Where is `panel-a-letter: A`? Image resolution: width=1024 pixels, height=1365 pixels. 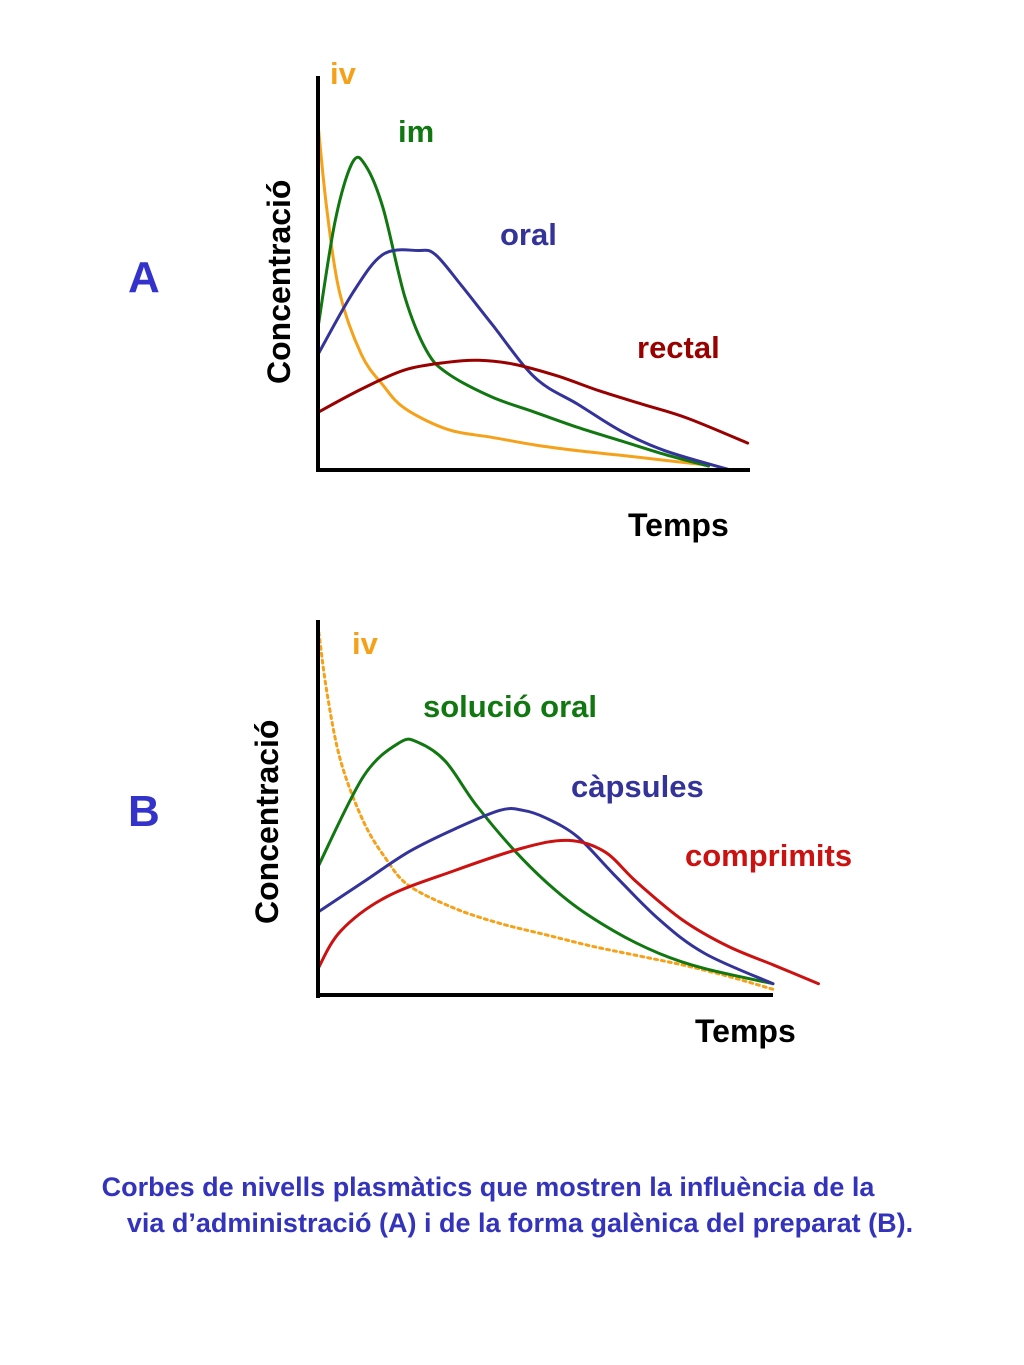 panel-a-letter: A is located at coordinates (144, 277).